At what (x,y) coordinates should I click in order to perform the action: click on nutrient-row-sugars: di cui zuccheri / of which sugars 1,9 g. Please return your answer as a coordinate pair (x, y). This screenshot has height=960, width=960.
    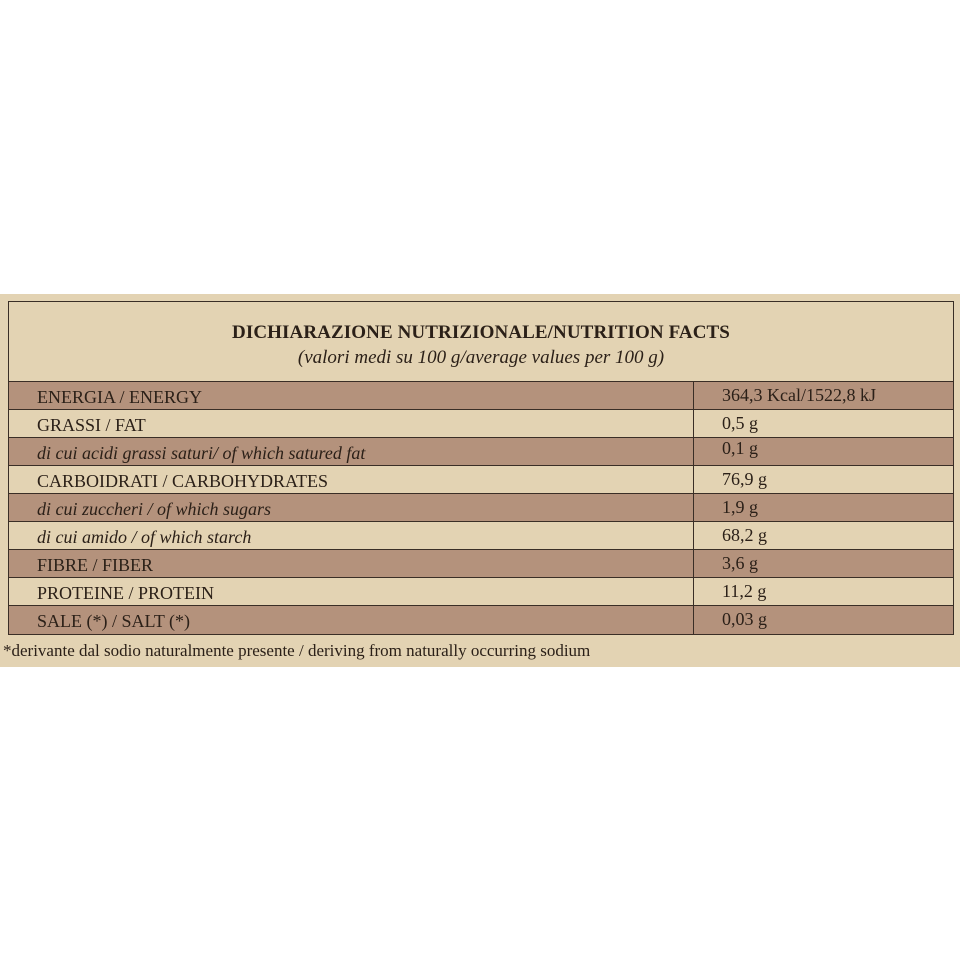
    Looking at the image, I should click on (481, 508).